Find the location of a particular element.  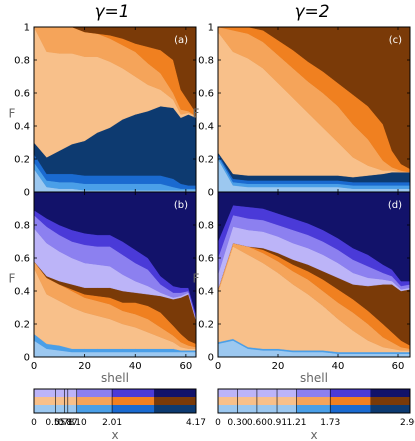

panel-label: (c) is located at coordinates (395, 40).